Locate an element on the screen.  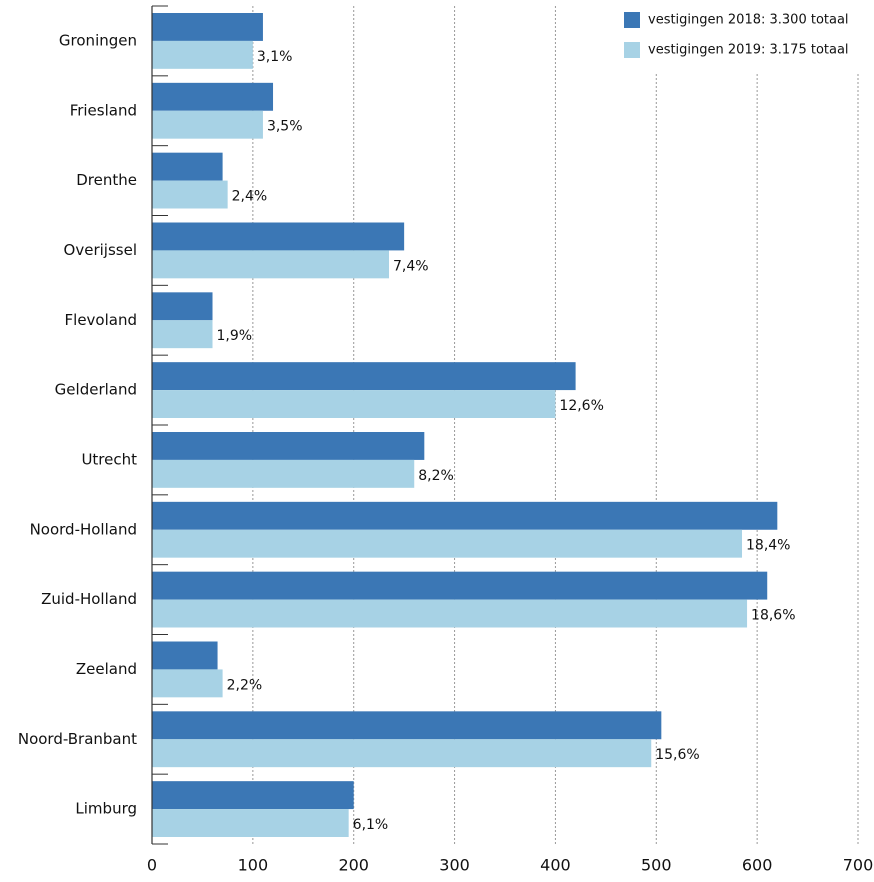
data-label: 8,2% is located at coordinates (436, 476).